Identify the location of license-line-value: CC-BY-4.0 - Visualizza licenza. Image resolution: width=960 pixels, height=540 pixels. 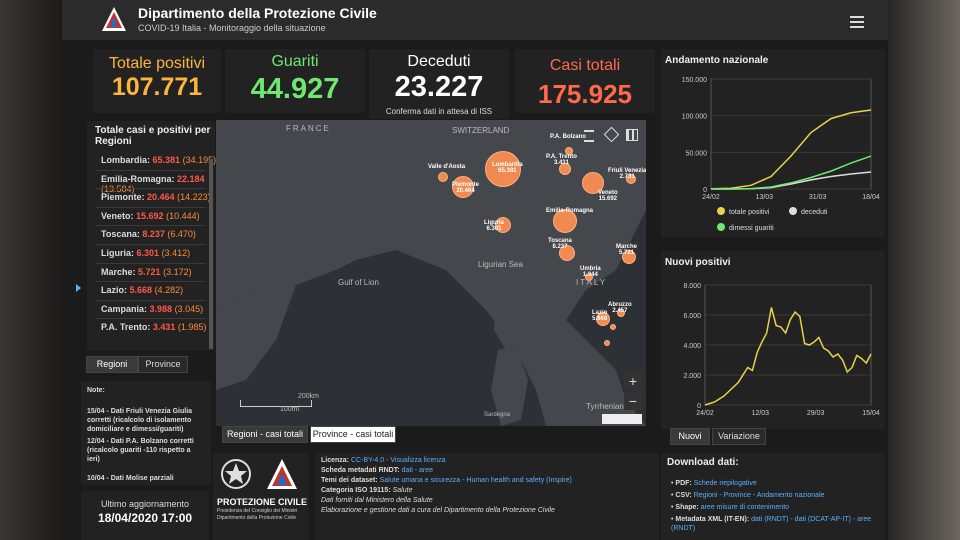
(398, 460).